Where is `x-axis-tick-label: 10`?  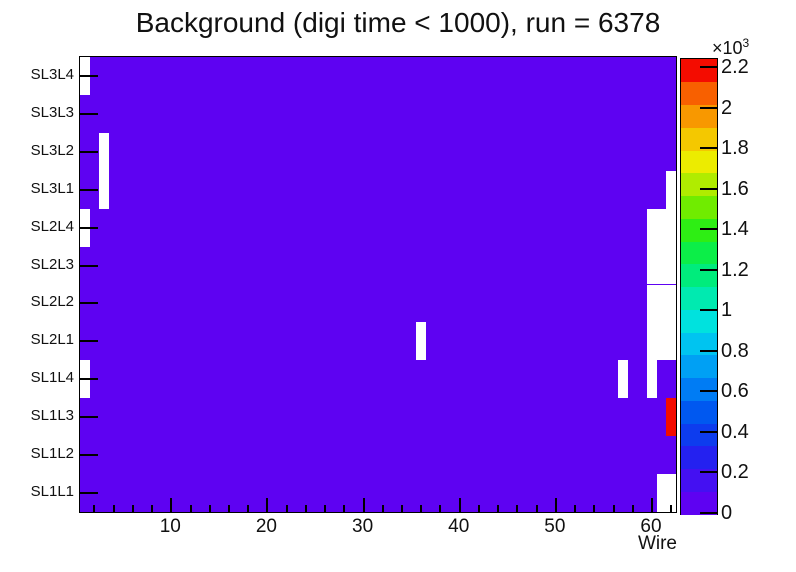 x-axis-tick-label: 10 is located at coordinates (170, 526).